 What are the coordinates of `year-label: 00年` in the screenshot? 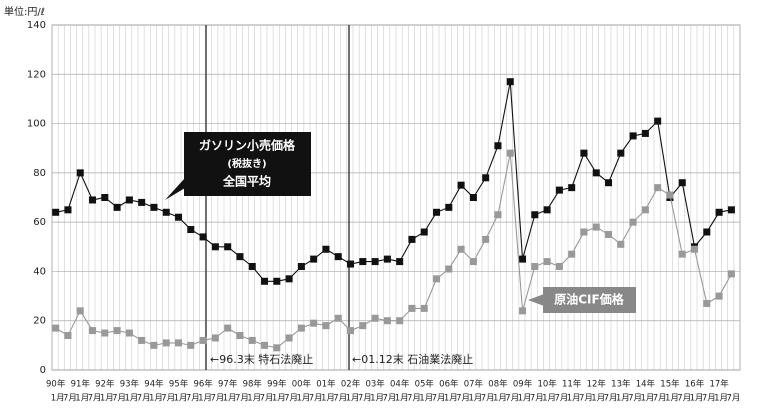 It's located at (302, 384).